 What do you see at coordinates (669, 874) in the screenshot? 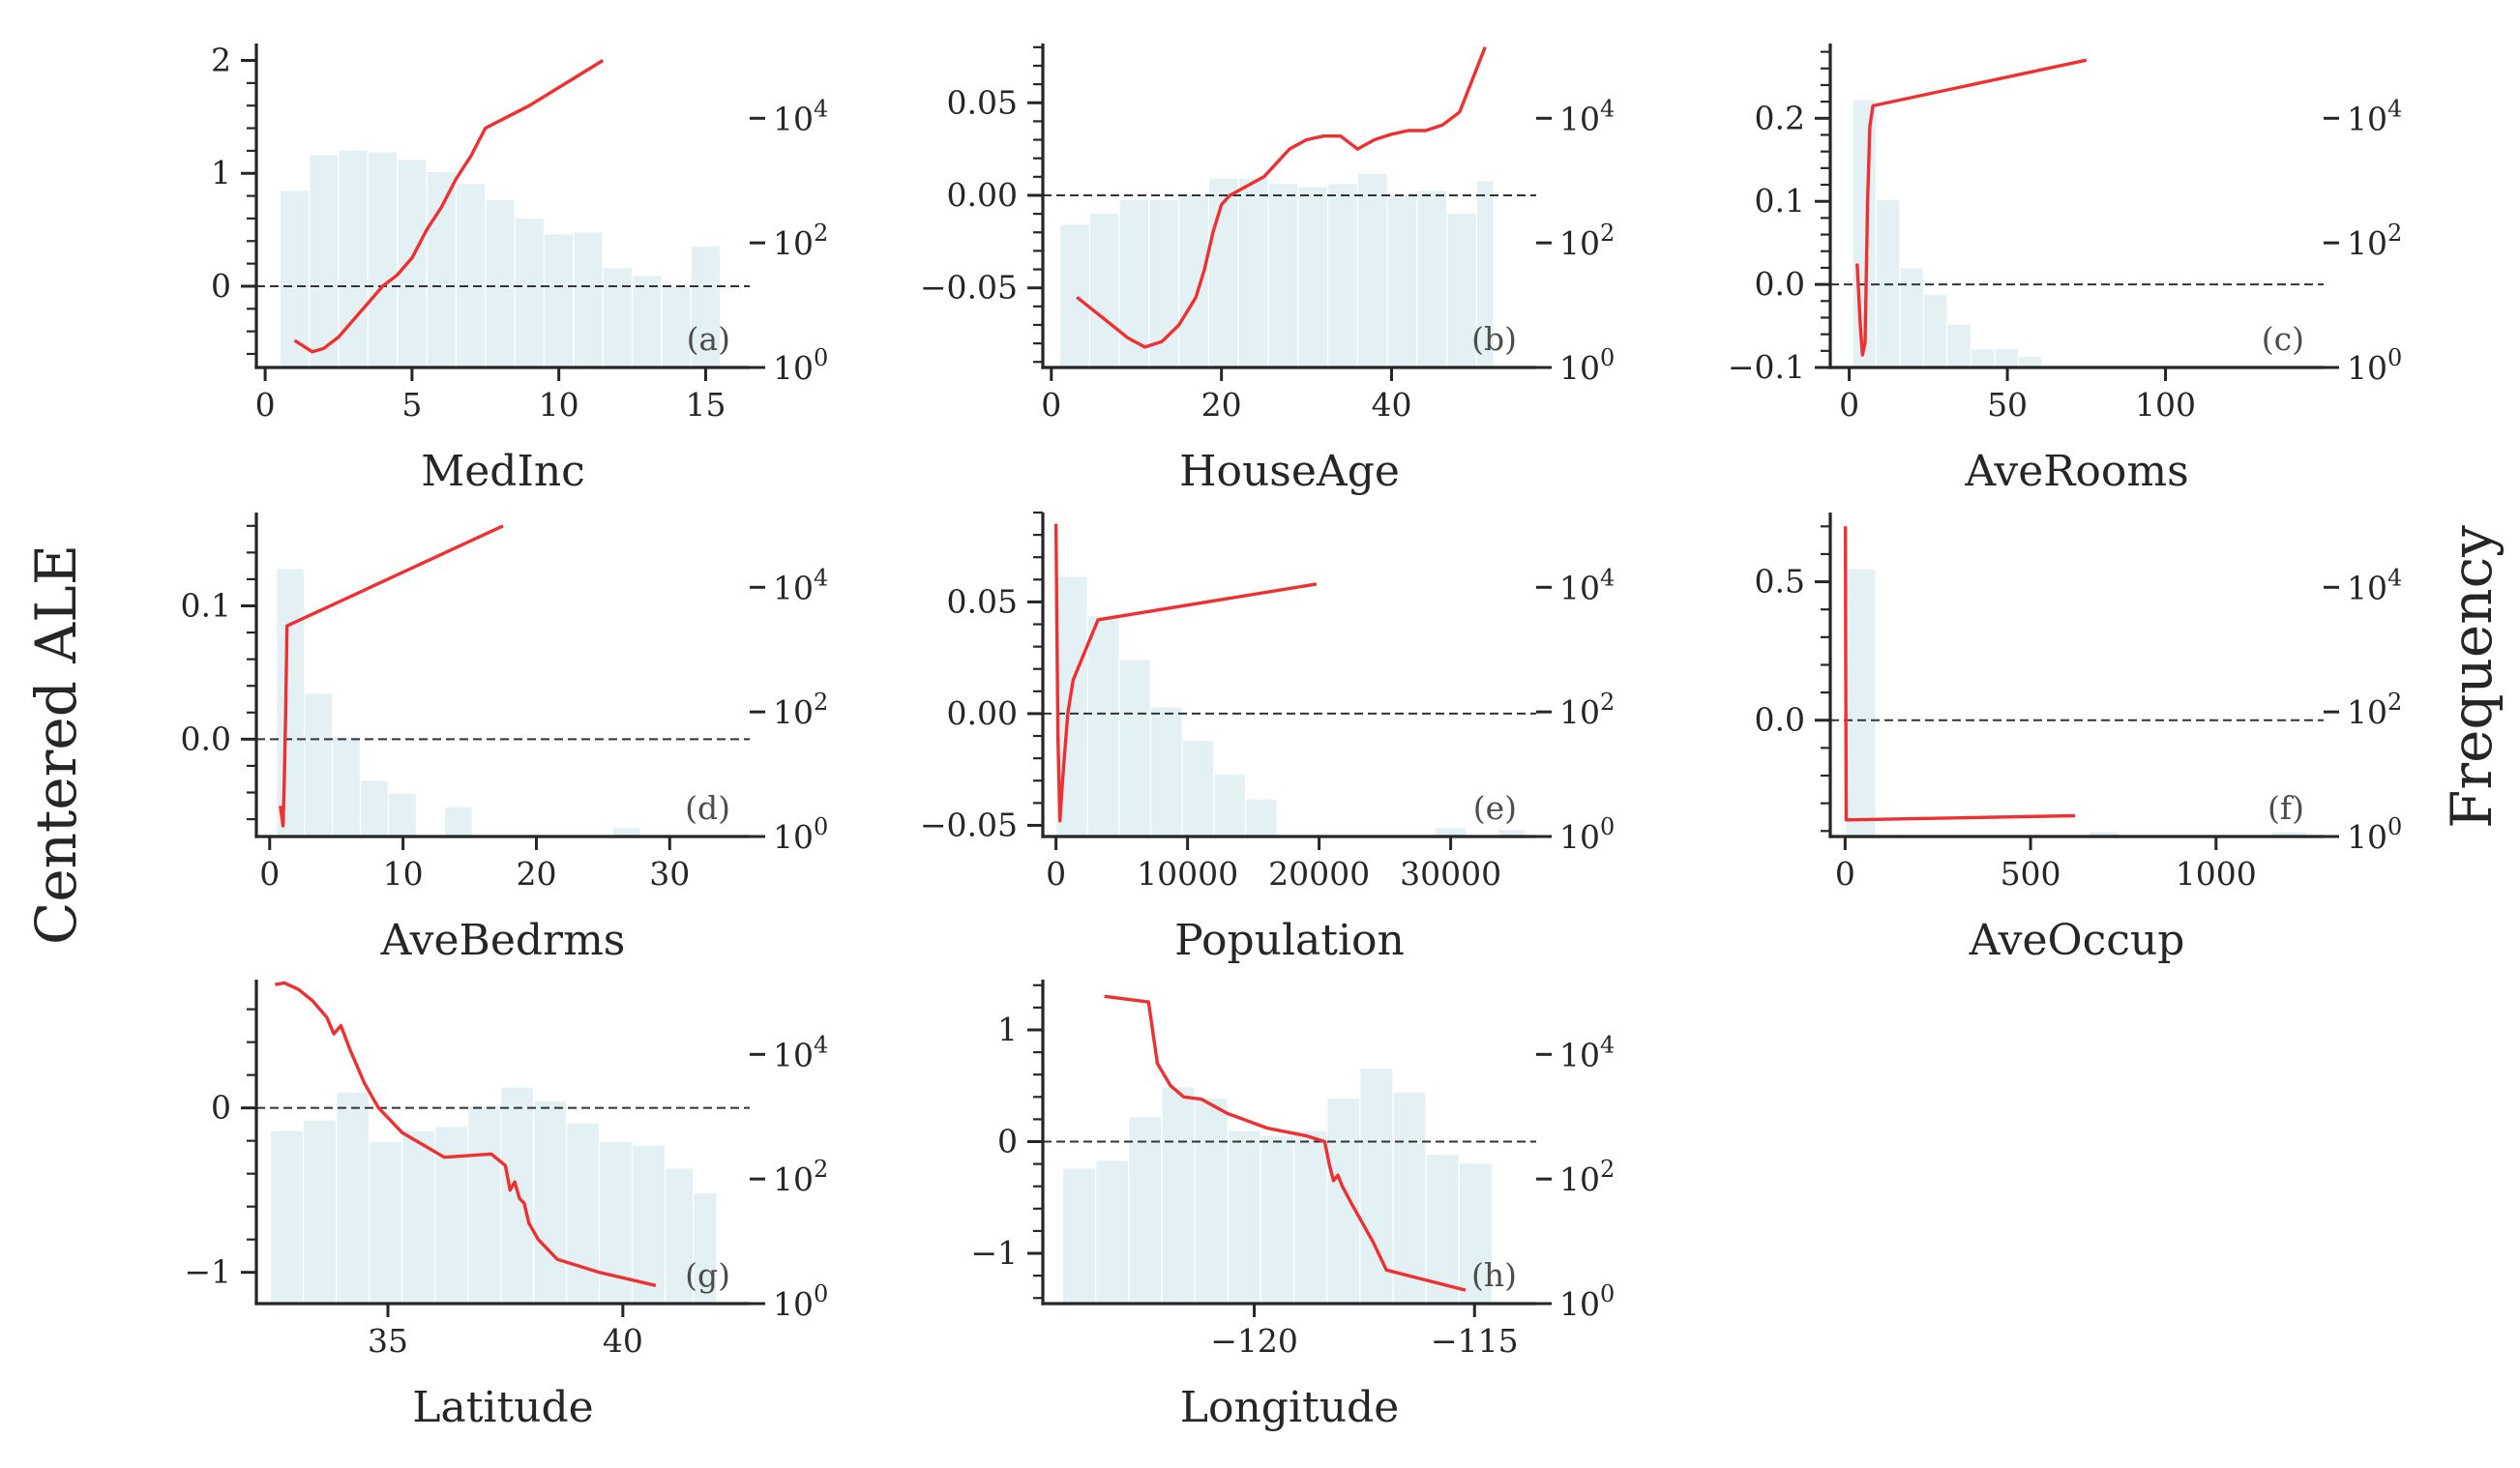
I see `x-tick-label: 30` at bounding box center [669, 874].